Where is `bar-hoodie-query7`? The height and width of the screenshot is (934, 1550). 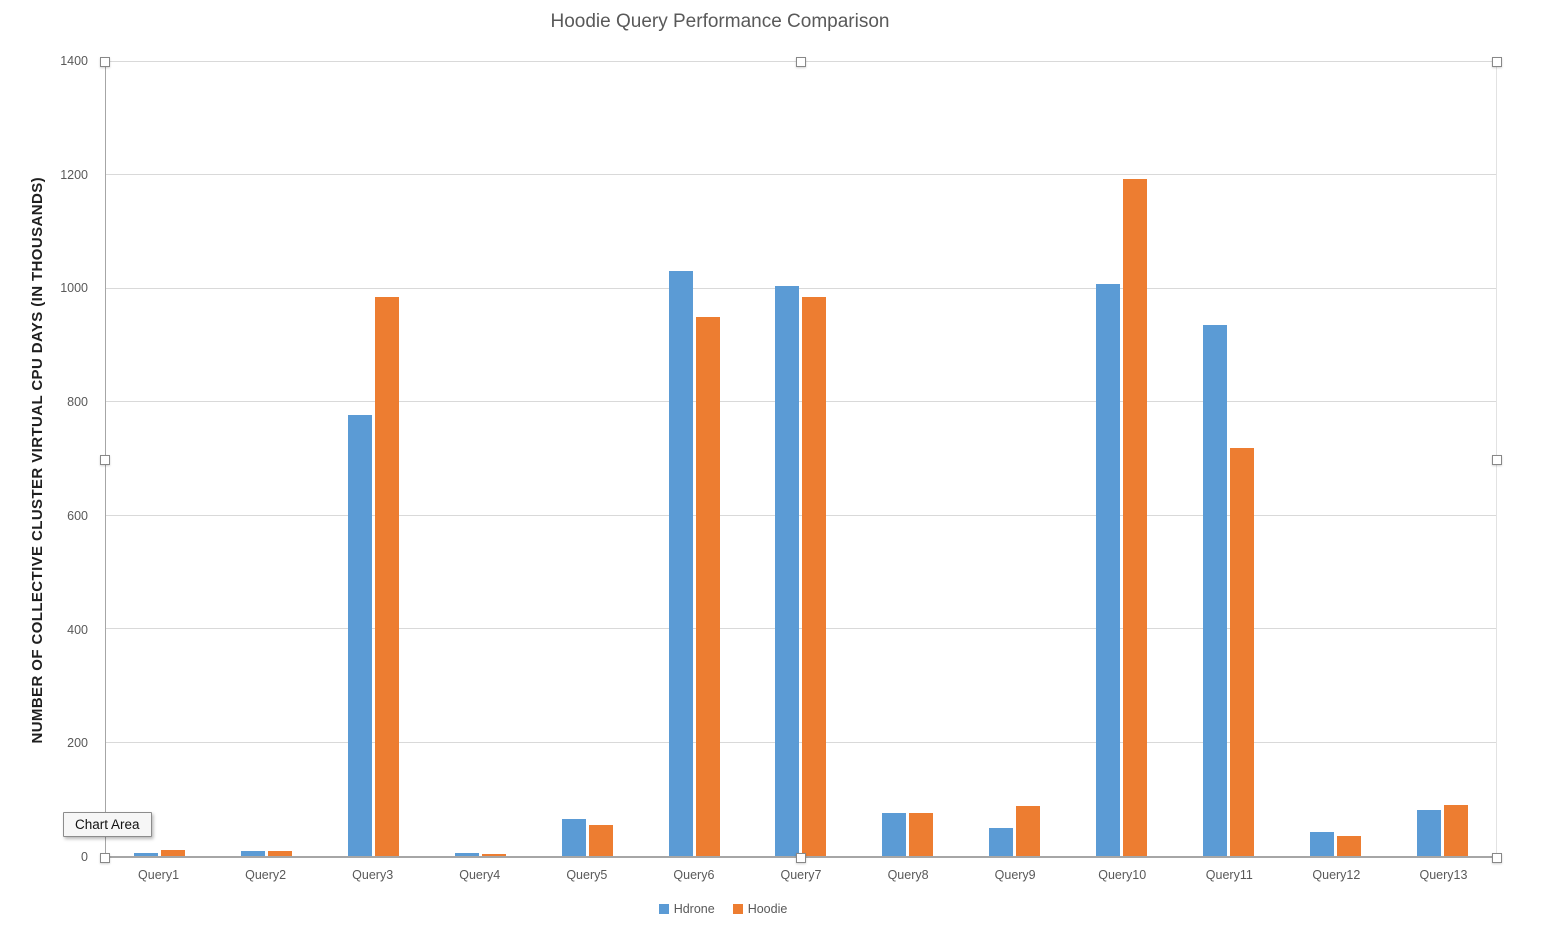
bar-hoodie-query7 is located at coordinates (814, 576).